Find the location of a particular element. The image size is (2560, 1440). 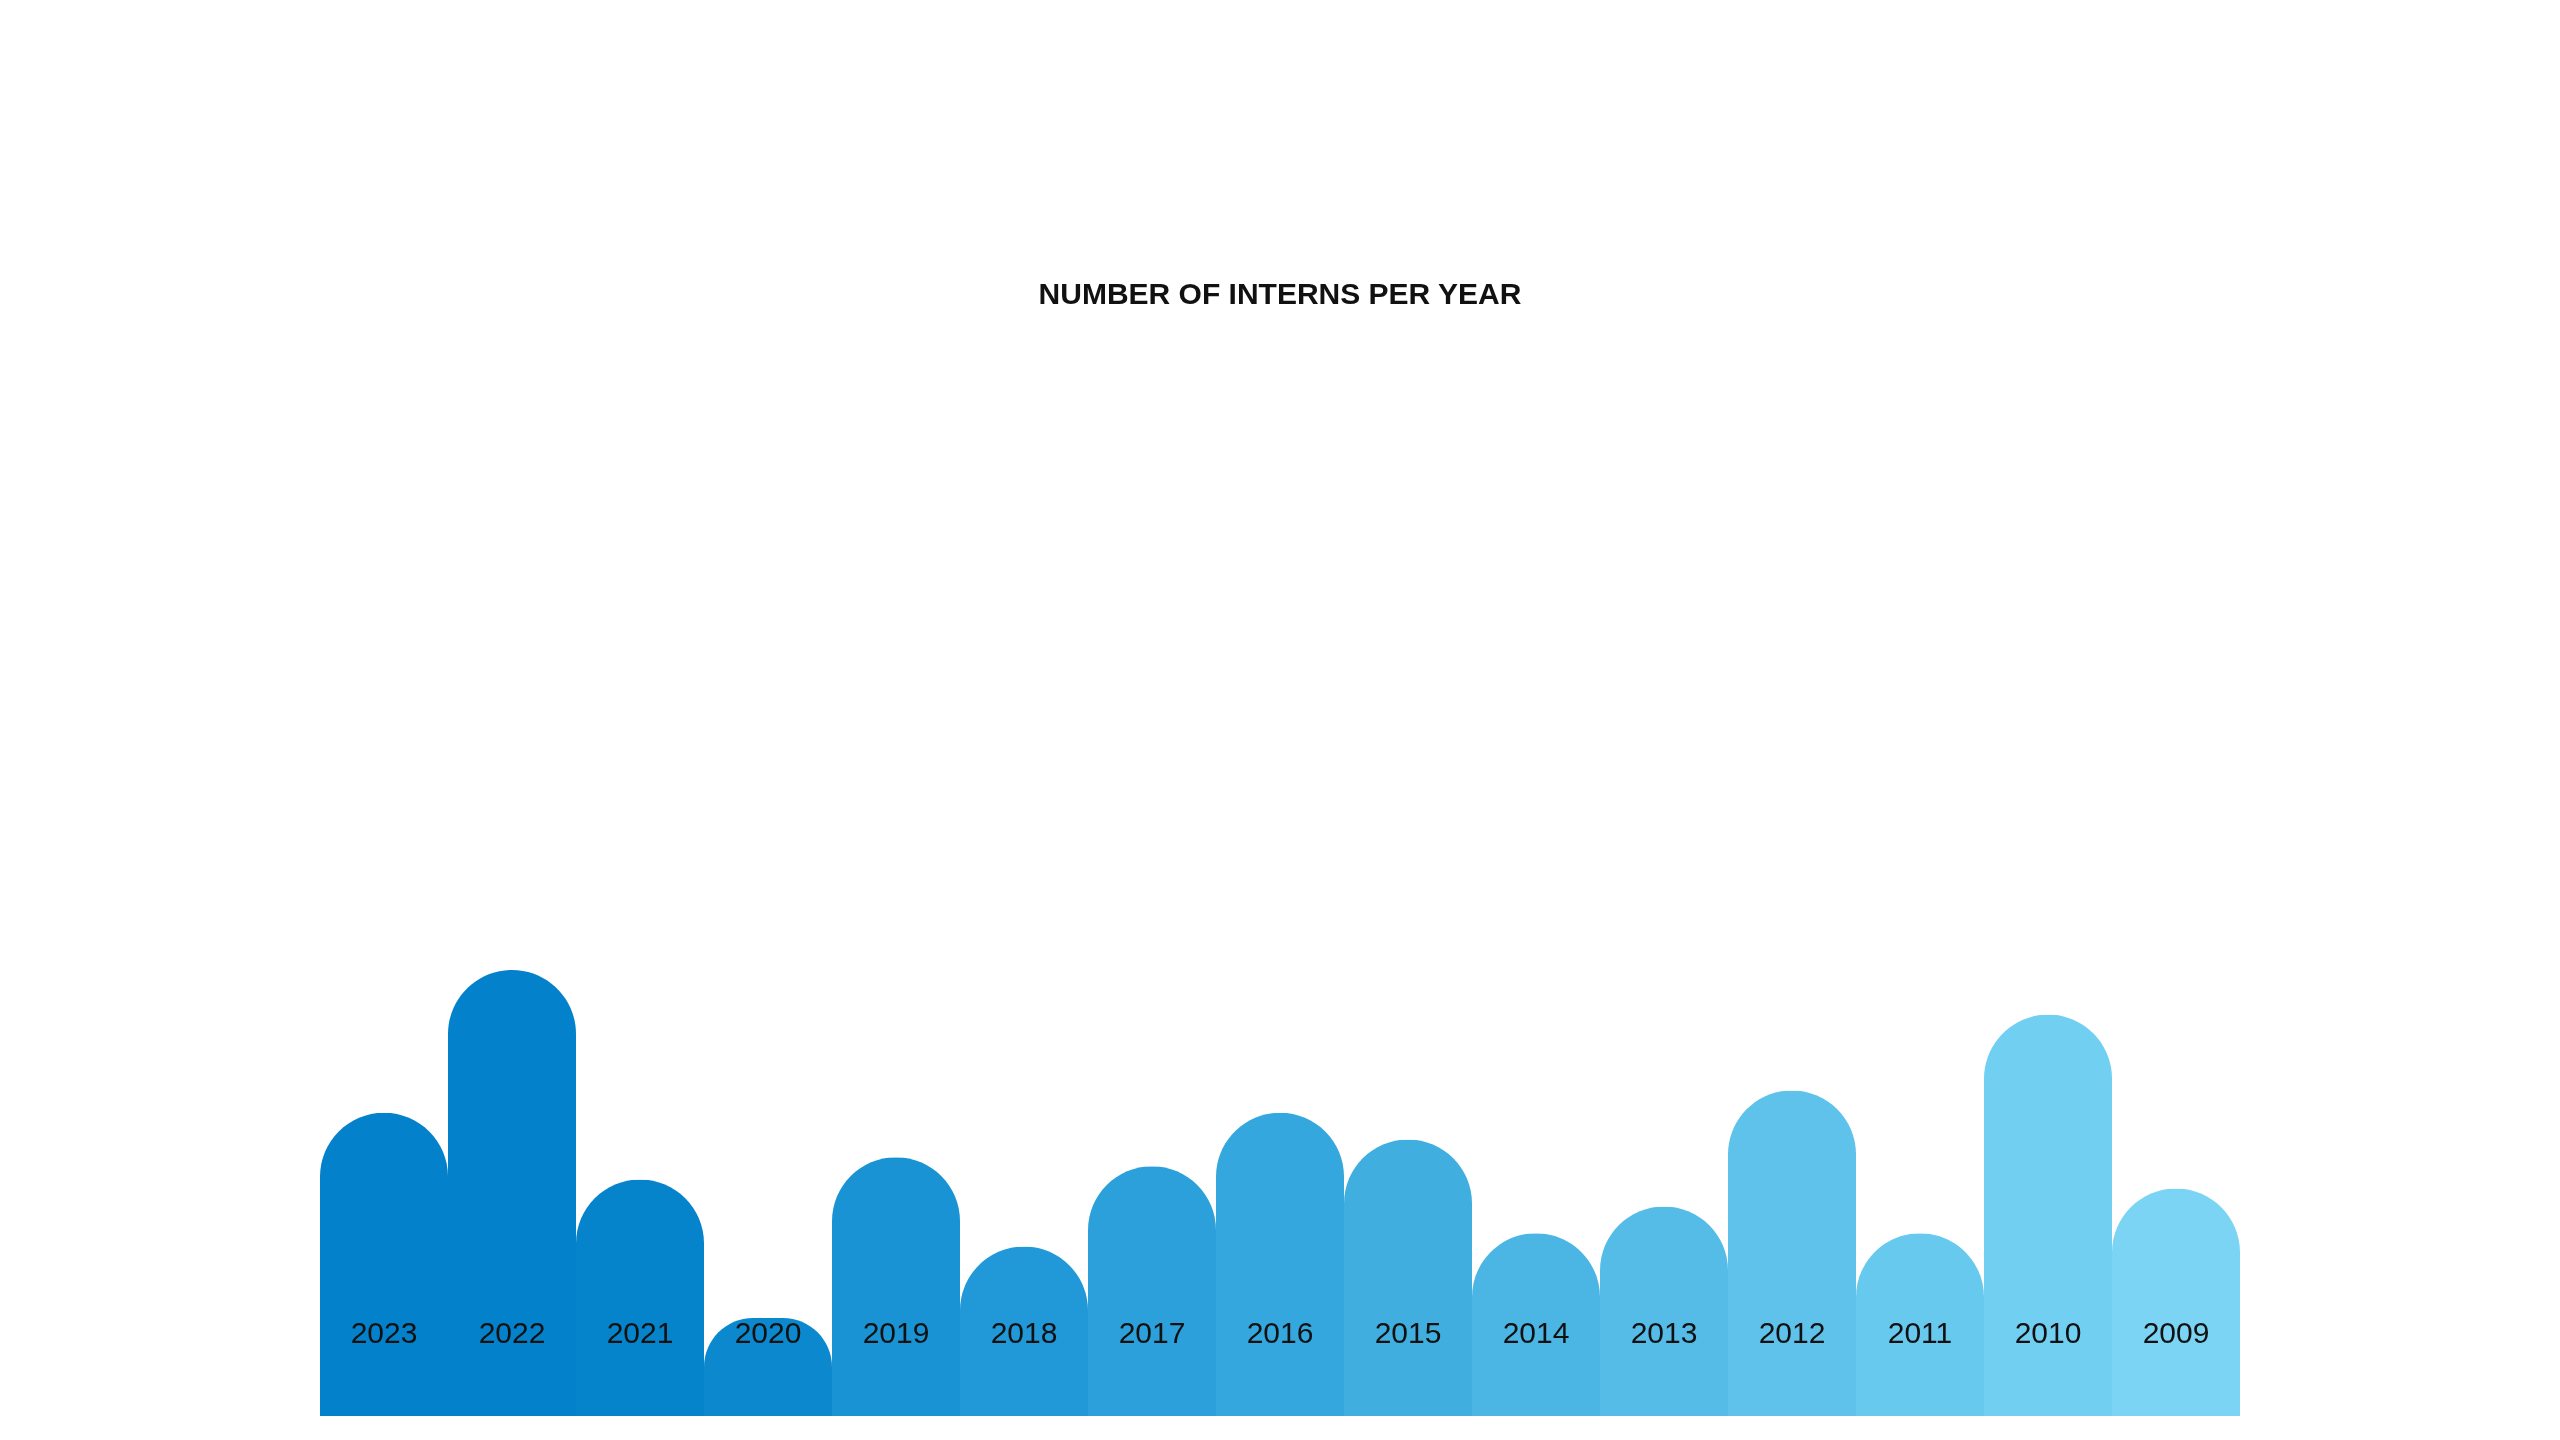

x-tick-label: 2022 is located at coordinates (512, 1332).